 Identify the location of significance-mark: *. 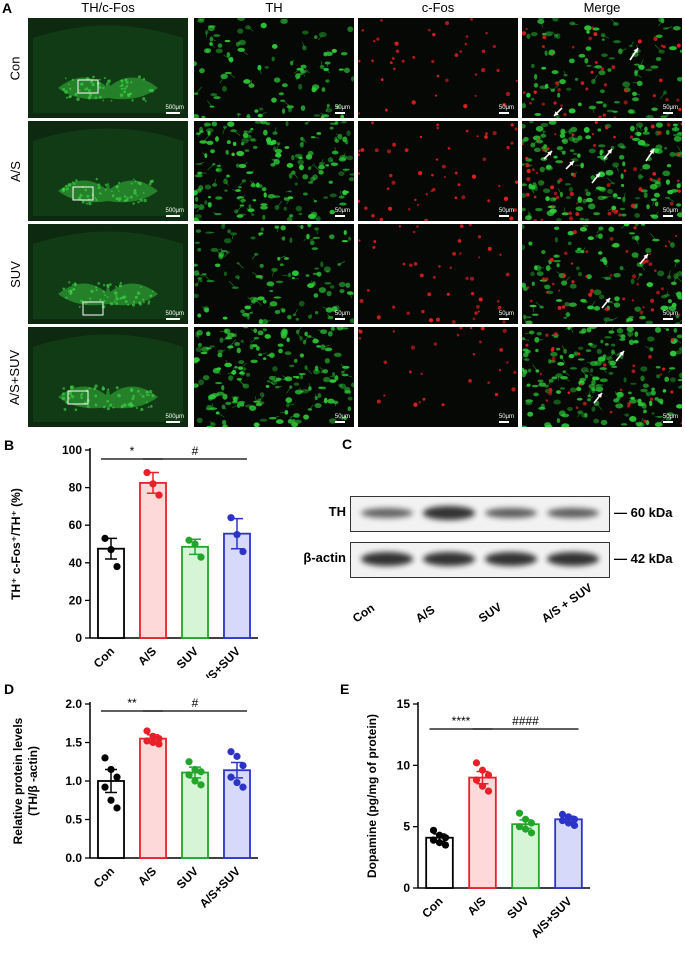
(132, 451).